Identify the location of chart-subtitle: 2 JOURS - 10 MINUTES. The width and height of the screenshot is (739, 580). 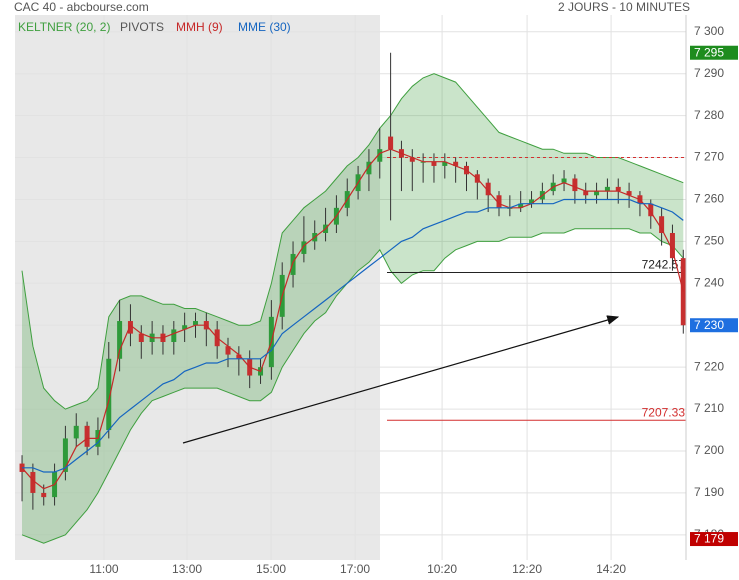
(624, 7).